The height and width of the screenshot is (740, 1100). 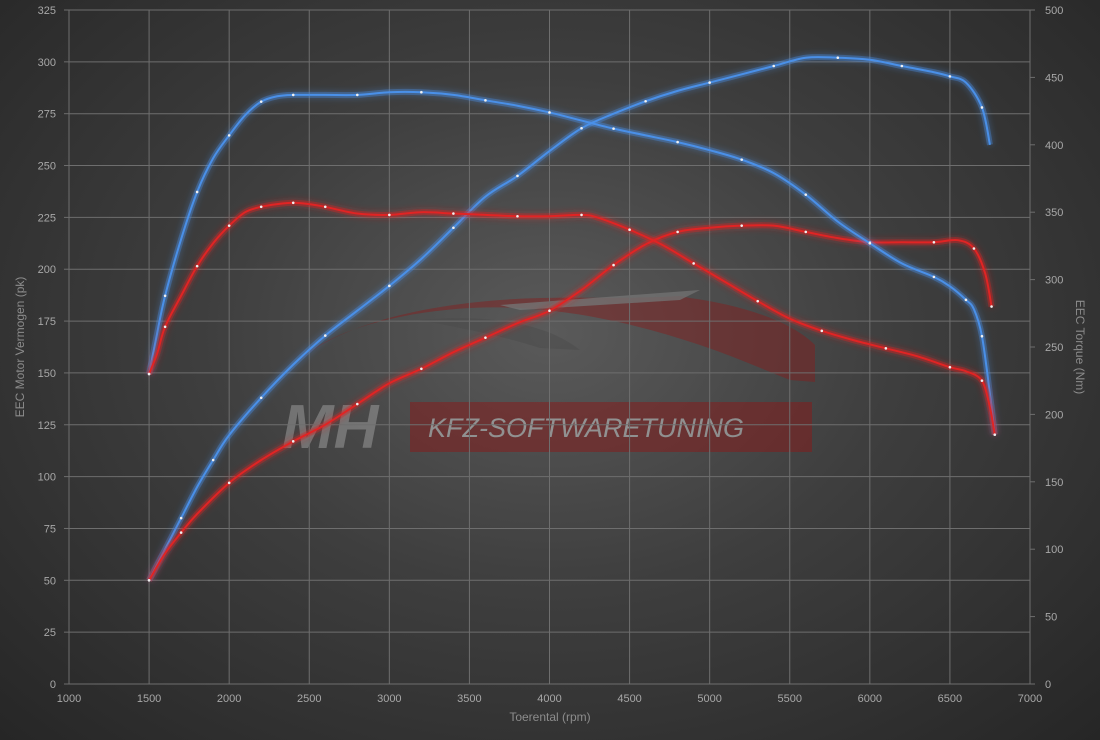 What do you see at coordinates (50, 581) in the screenshot?
I see `y-tick-label-left: 50` at bounding box center [50, 581].